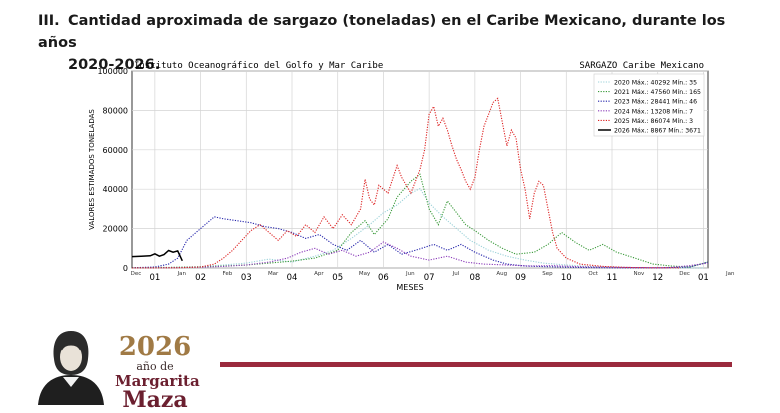  I want to click on x-month-name-label: Nov, so click(638, 274).